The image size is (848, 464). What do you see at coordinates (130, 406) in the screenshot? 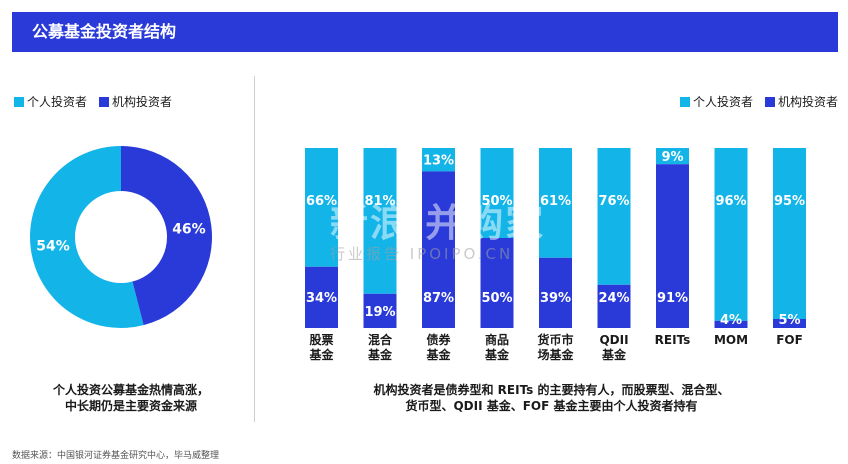
I see `donut-caption-line: 中长期仍是主要资金来源` at bounding box center [130, 406].